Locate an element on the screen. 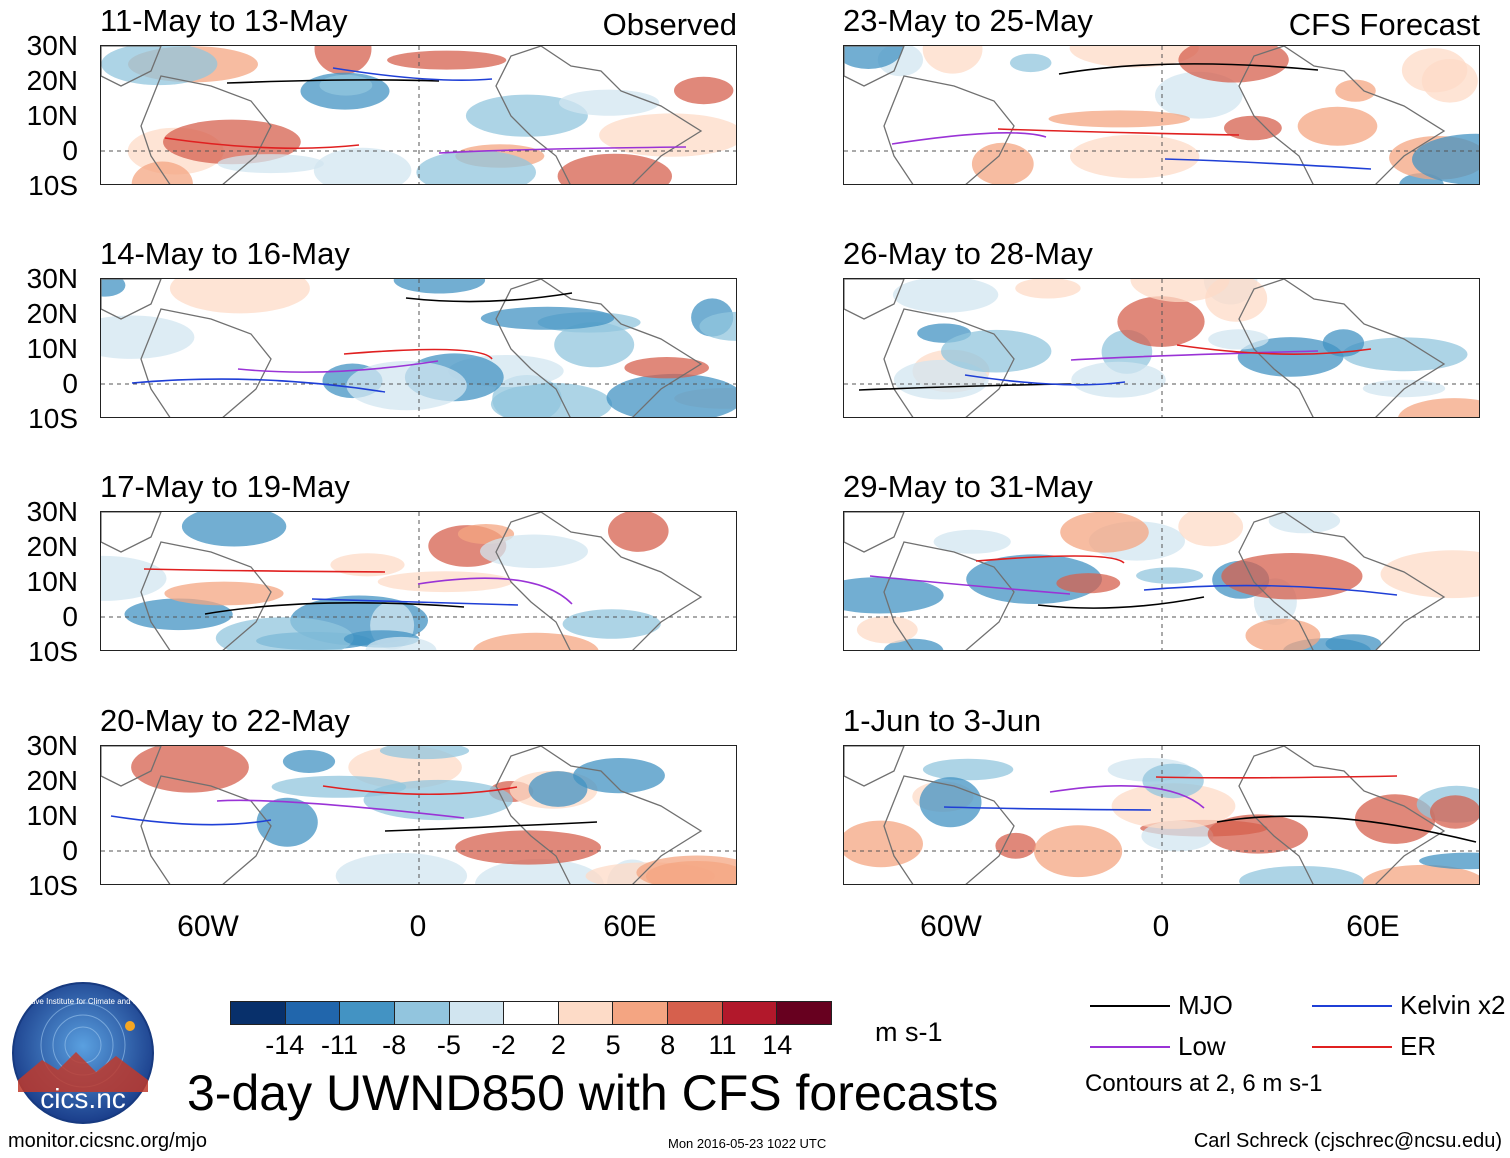 The height and width of the screenshot is (1158, 1510). footer-url: monitor.cicsnc.org/mjo is located at coordinates (107, 1141).